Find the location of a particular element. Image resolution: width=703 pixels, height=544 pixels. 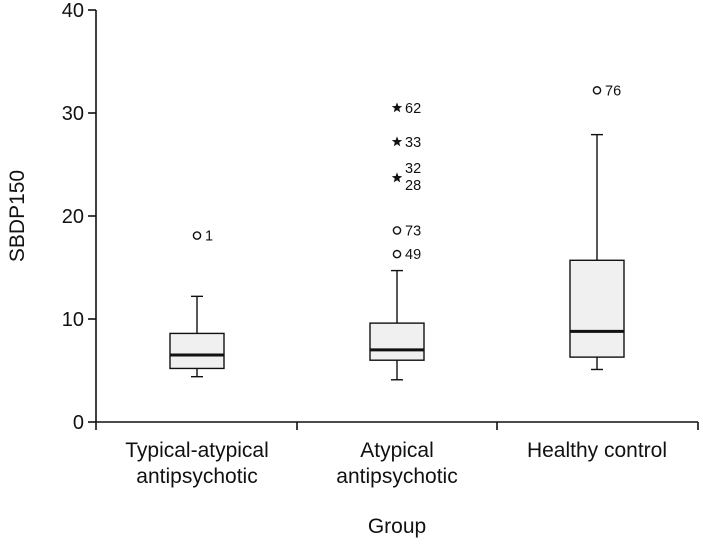

x-category-label: Typical-atypical antipsychotic is located at coordinates (197, 463).